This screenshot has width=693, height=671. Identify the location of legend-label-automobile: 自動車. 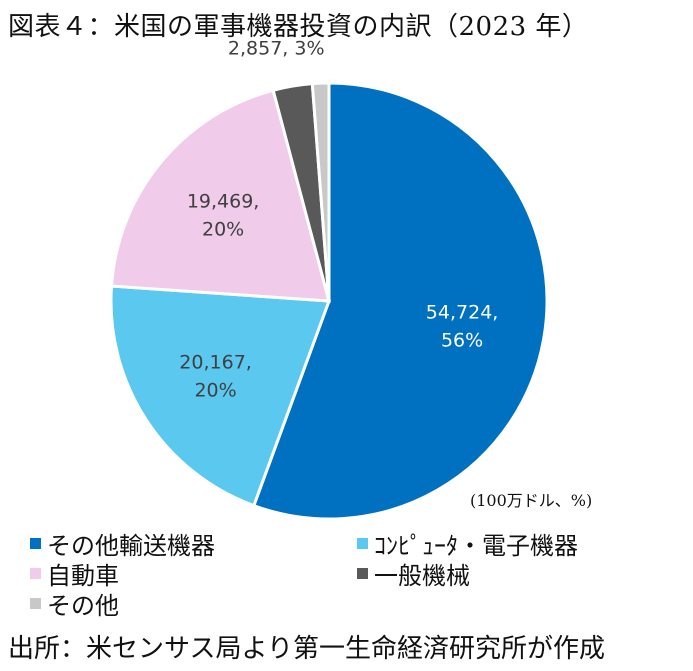
(83, 576).